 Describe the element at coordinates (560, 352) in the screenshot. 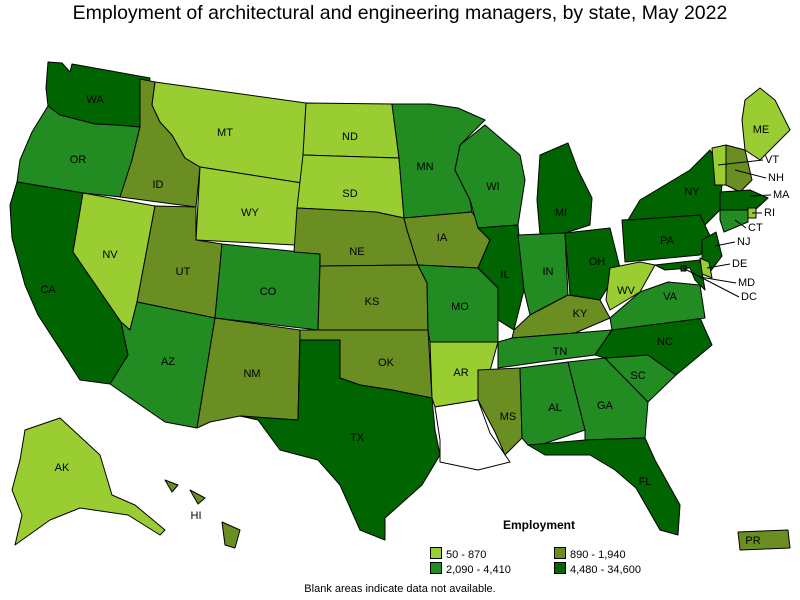

I see `state-label-tn: TN` at that location.